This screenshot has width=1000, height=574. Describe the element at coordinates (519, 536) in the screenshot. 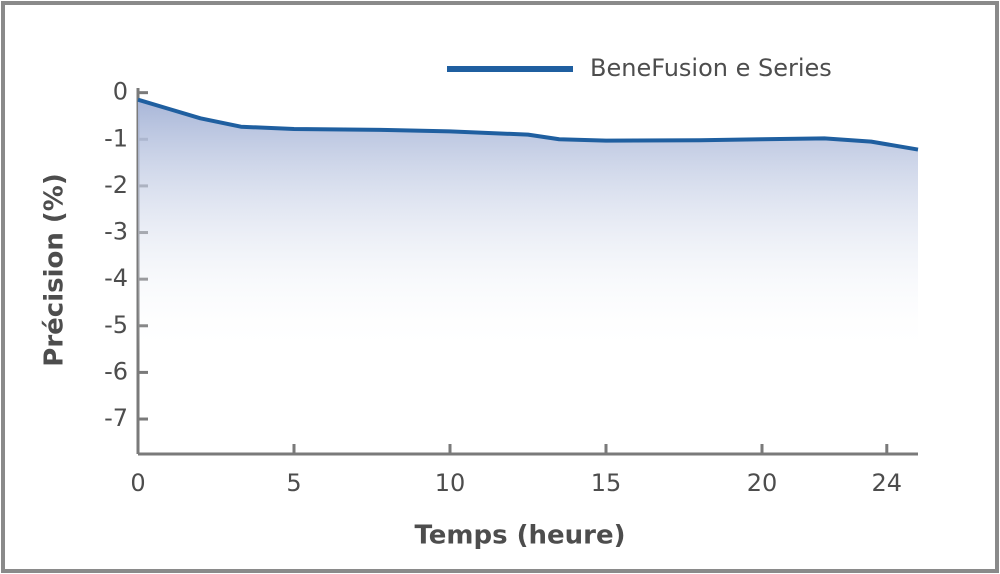

I see `x-axis-title: Temps (heure)` at that location.